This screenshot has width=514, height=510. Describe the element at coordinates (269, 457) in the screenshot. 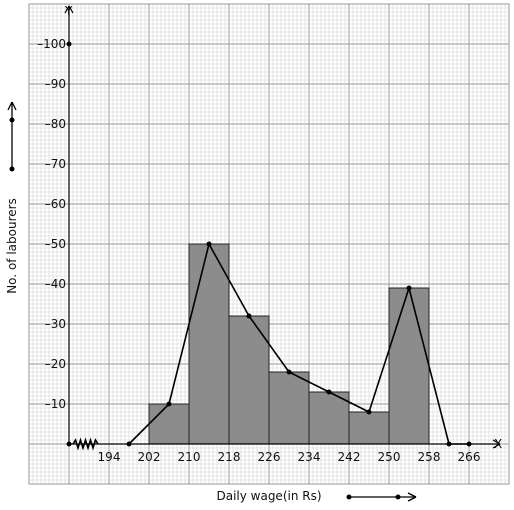

I see `x-tick-label: 226` at that location.